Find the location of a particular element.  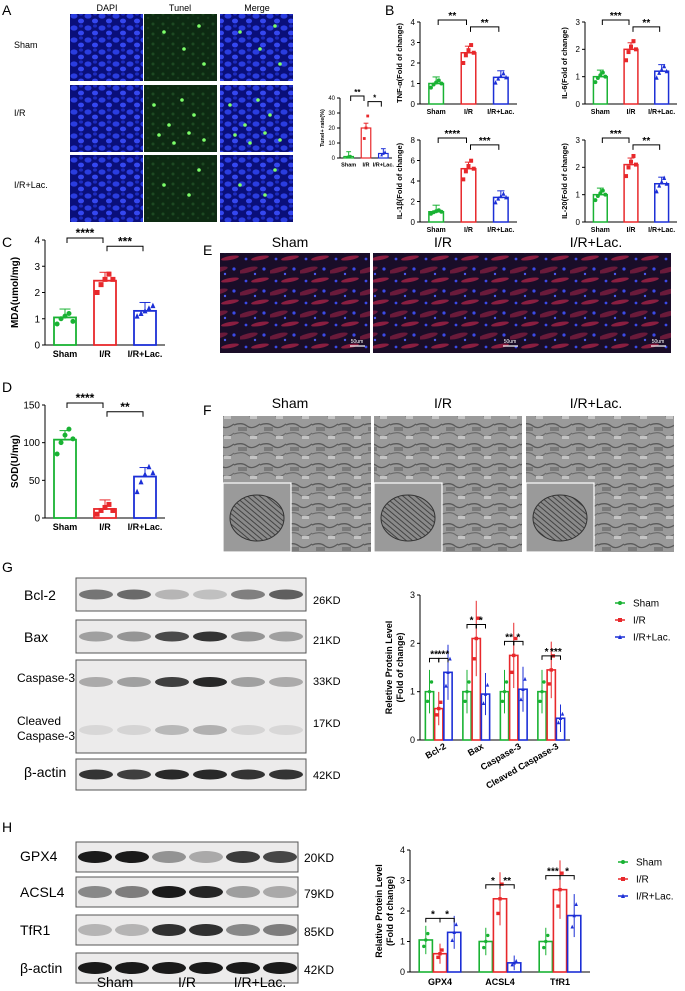

blot-label: TfR1 is located at coordinates (35, 930).